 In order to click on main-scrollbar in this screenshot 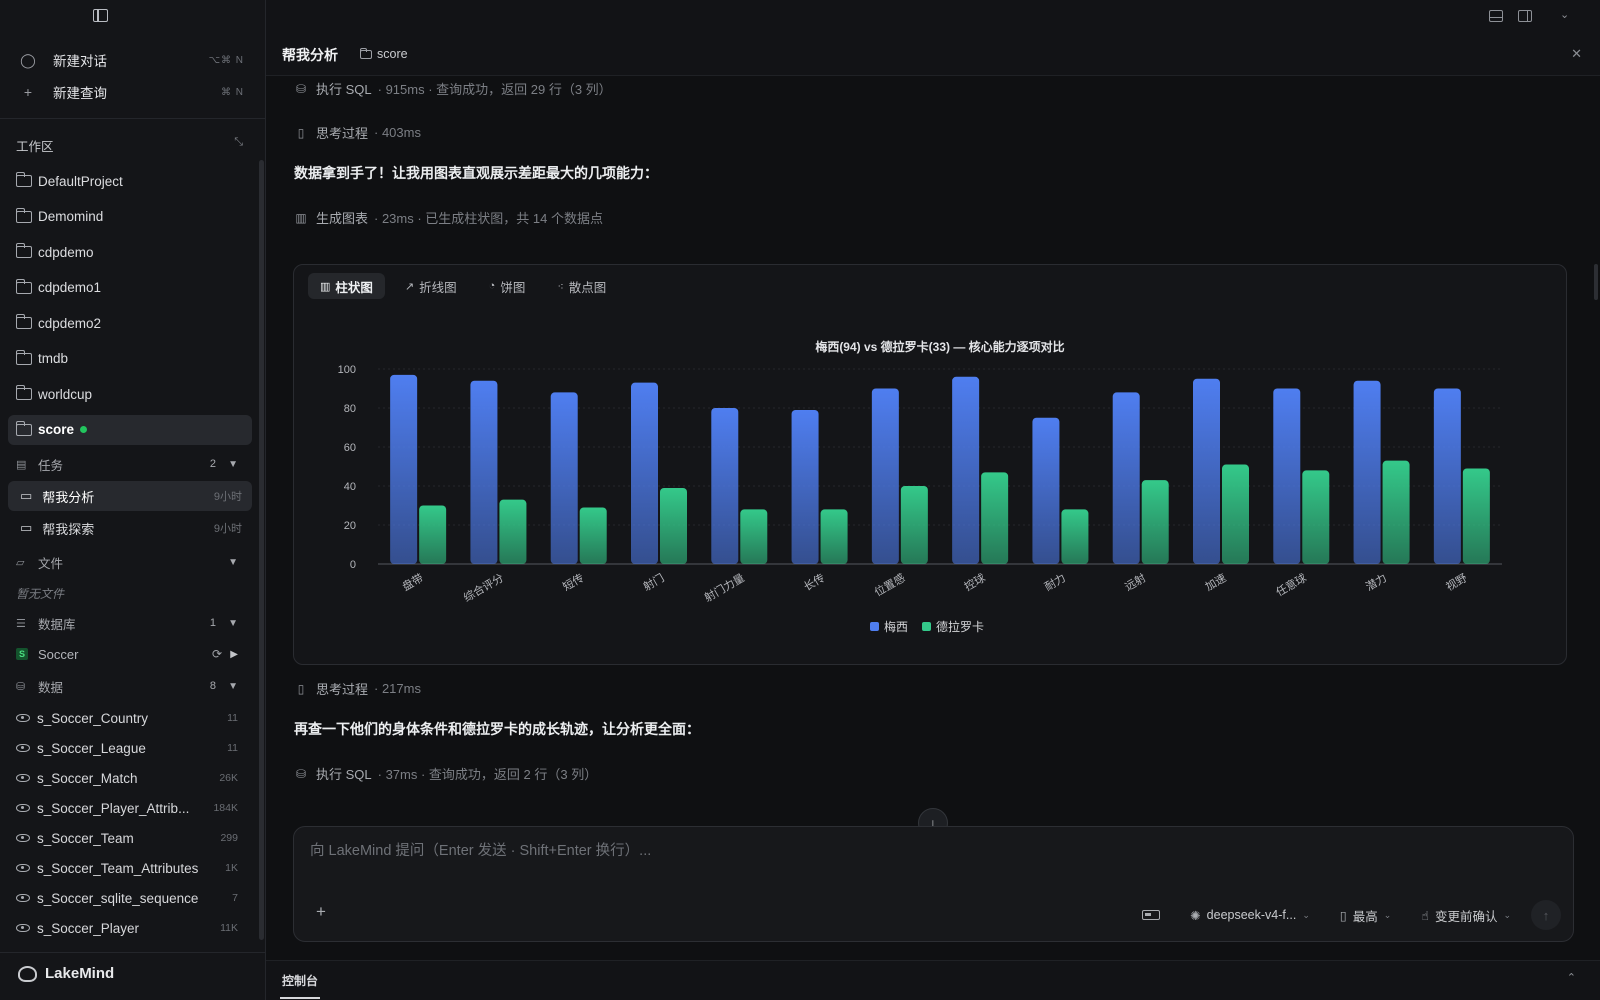, I will do `click(1596, 282)`.